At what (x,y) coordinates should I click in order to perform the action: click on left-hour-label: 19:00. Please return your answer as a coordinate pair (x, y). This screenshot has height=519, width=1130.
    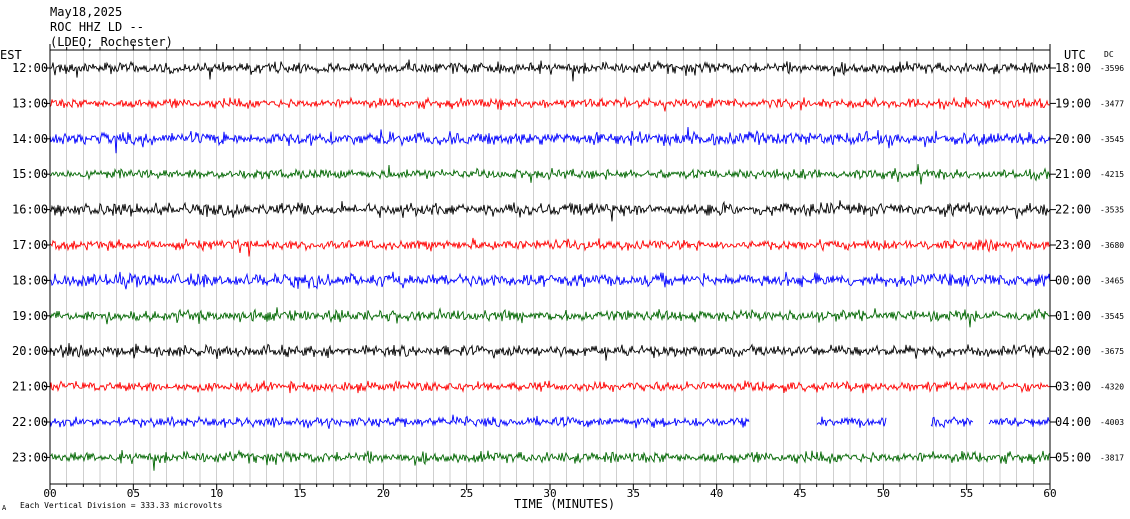
    Looking at the image, I should click on (30, 316).